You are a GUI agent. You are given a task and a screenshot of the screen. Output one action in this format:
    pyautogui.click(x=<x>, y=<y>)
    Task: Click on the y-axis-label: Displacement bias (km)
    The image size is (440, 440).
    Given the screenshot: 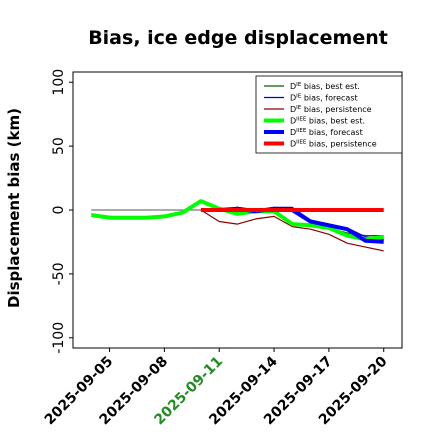 What is the action you would take?
    pyautogui.click(x=14, y=208)
    